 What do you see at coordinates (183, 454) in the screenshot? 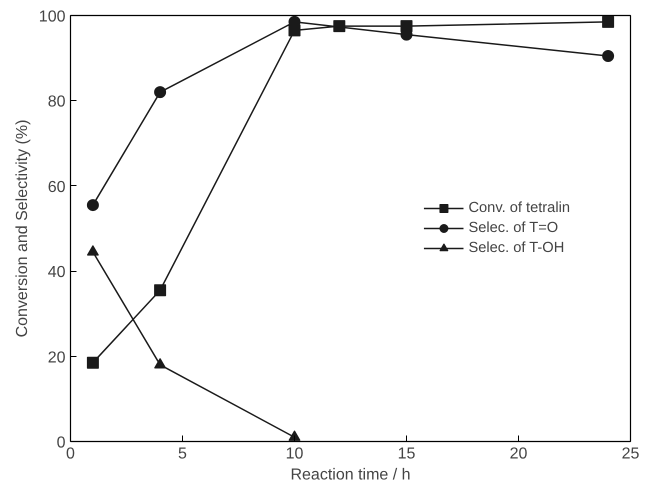
I see `x-tick-label: 5` at bounding box center [183, 454].